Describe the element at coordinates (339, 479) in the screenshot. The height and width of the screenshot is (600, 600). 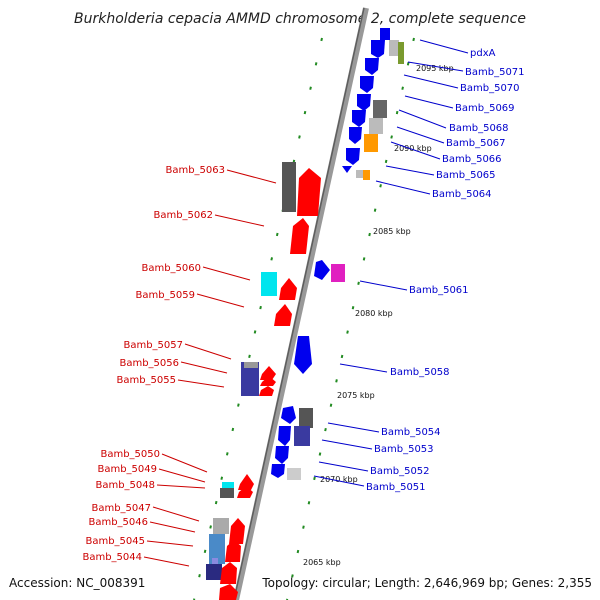
I see `scale-label: 2070 kbp` at that location.